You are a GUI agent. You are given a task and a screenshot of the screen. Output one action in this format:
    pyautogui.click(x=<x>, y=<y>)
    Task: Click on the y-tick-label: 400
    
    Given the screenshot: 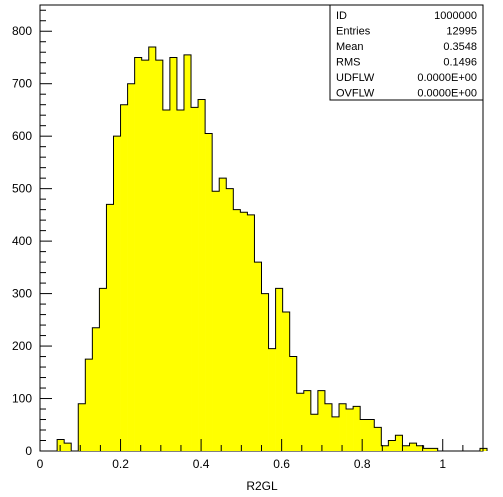 What is the action you would take?
    pyautogui.click(x=22, y=241)
    